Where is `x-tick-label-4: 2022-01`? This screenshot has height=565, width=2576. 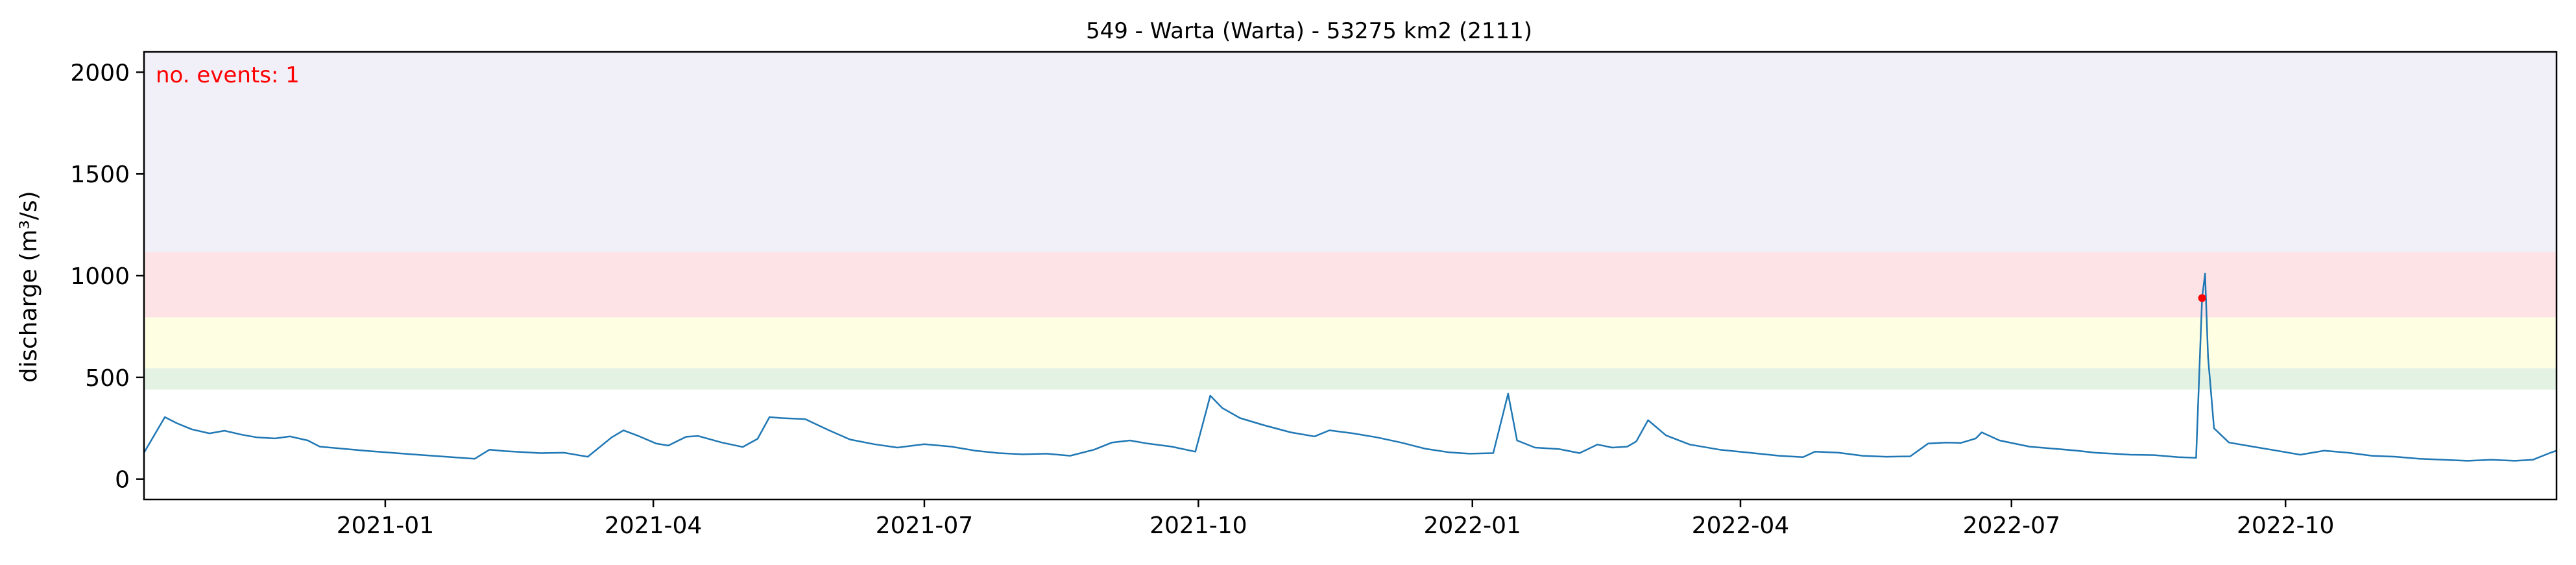
x-tick-label-4: 2022-01 is located at coordinates (1472, 525).